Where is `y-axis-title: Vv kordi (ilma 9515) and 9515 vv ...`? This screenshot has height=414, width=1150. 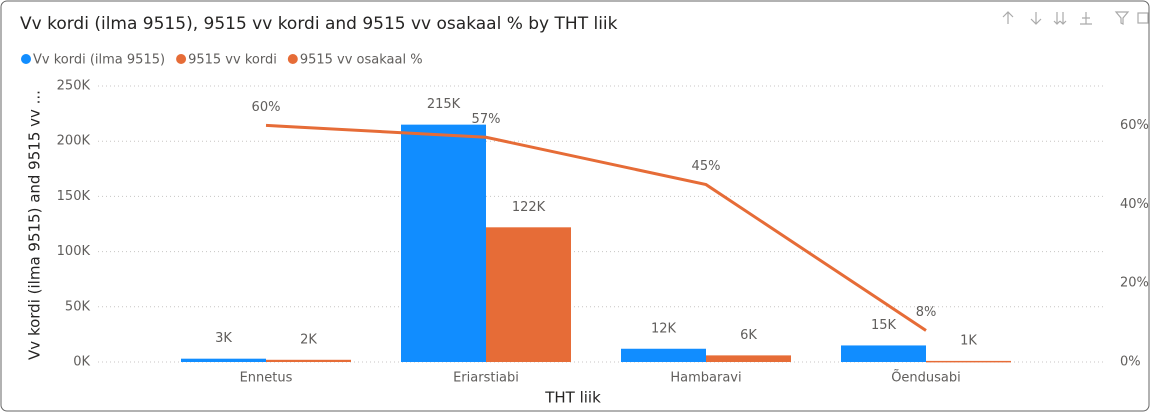 y-axis-title: Vv kordi (ilma 9515) and 9515 vv ... is located at coordinates (35, 225).